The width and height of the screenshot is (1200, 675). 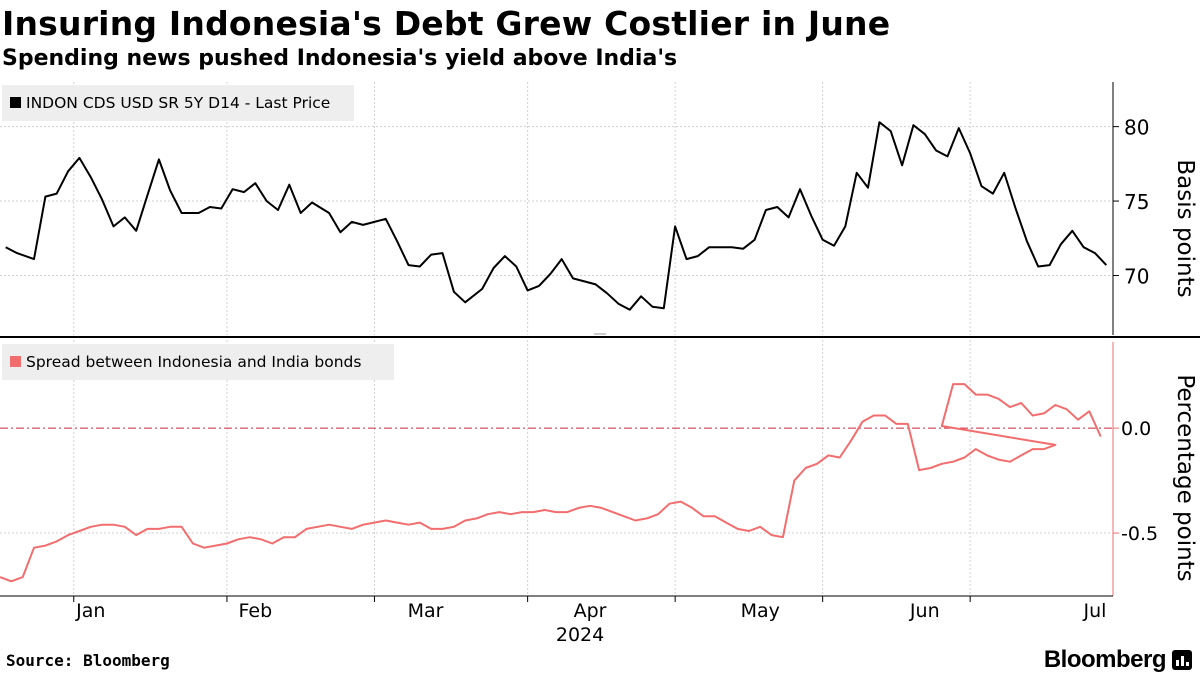 I want to click on y-tick-label-top: 70, so click(x=1136, y=276).